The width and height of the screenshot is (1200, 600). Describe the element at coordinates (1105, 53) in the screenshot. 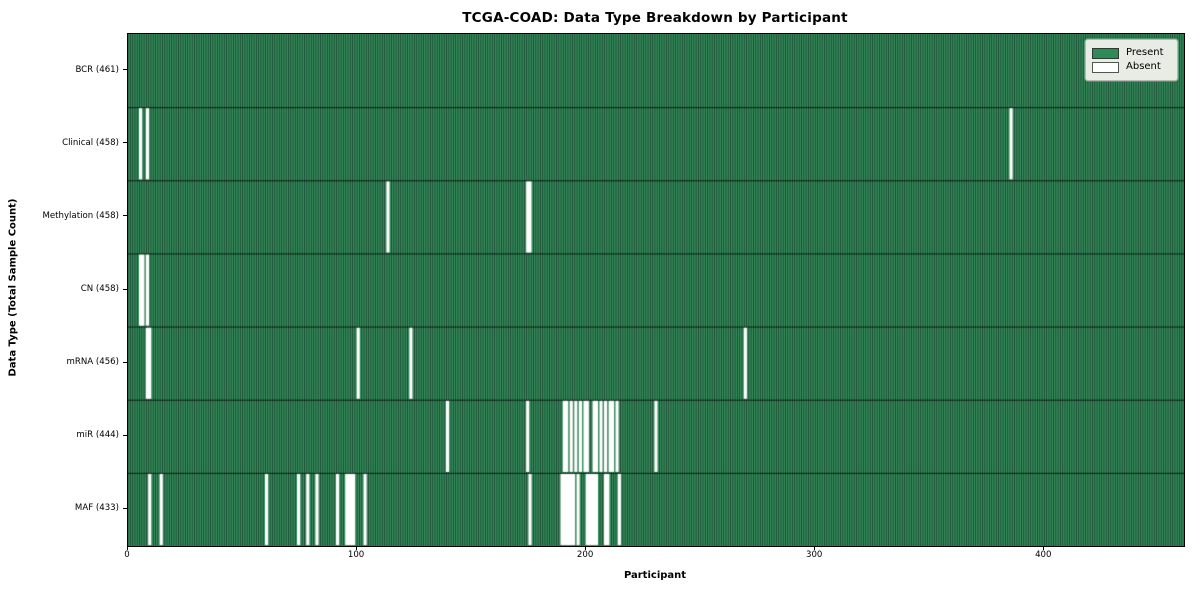

I see `legend-swatch-present-icon` at that location.